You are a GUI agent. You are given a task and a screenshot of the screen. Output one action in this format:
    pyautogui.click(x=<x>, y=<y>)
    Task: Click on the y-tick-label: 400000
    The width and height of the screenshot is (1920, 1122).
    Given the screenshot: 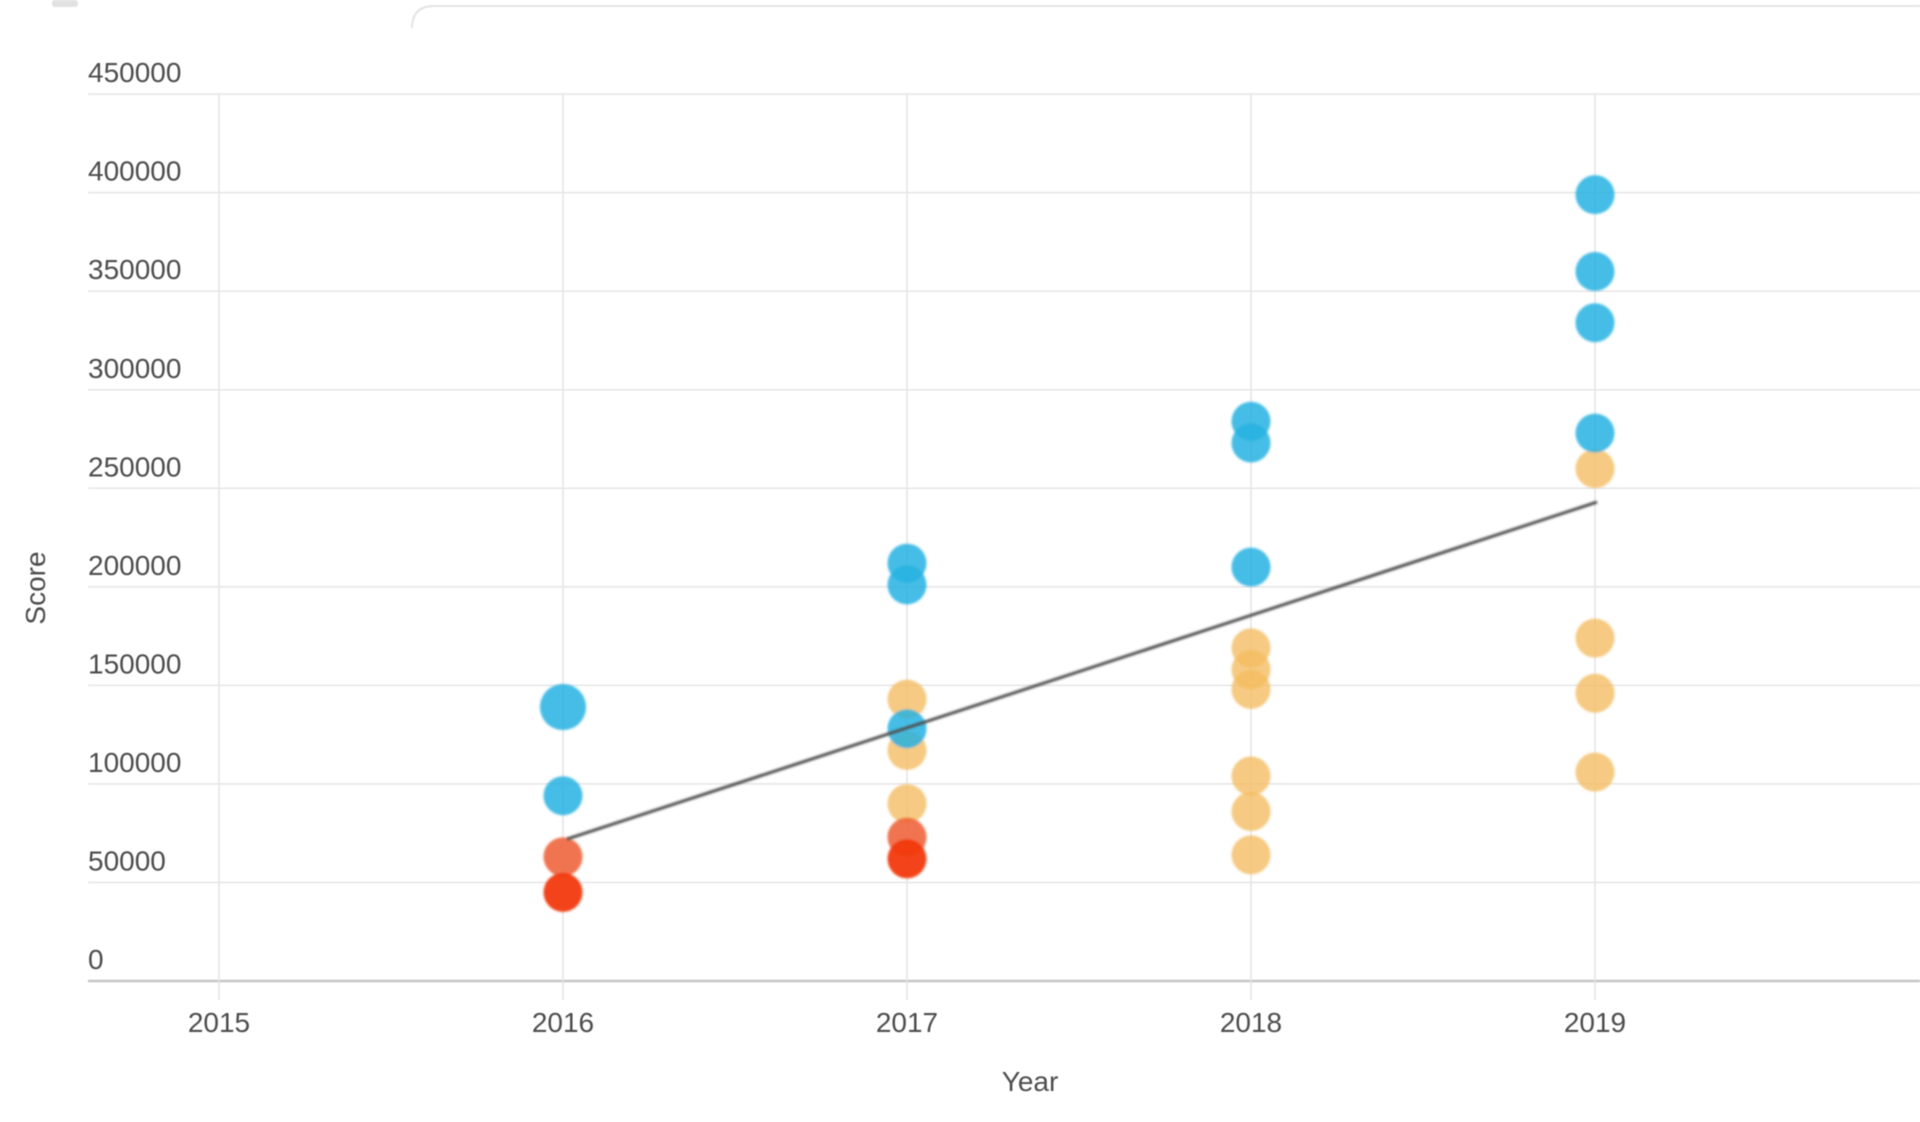 What is the action you would take?
    pyautogui.click(x=134, y=171)
    